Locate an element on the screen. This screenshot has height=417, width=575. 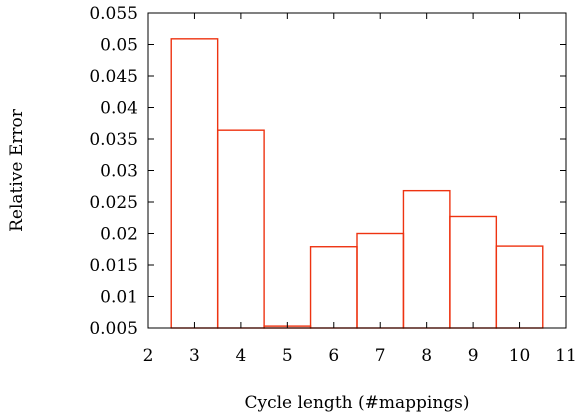
x-tick-label: 11 is located at coordinates (565, 356).